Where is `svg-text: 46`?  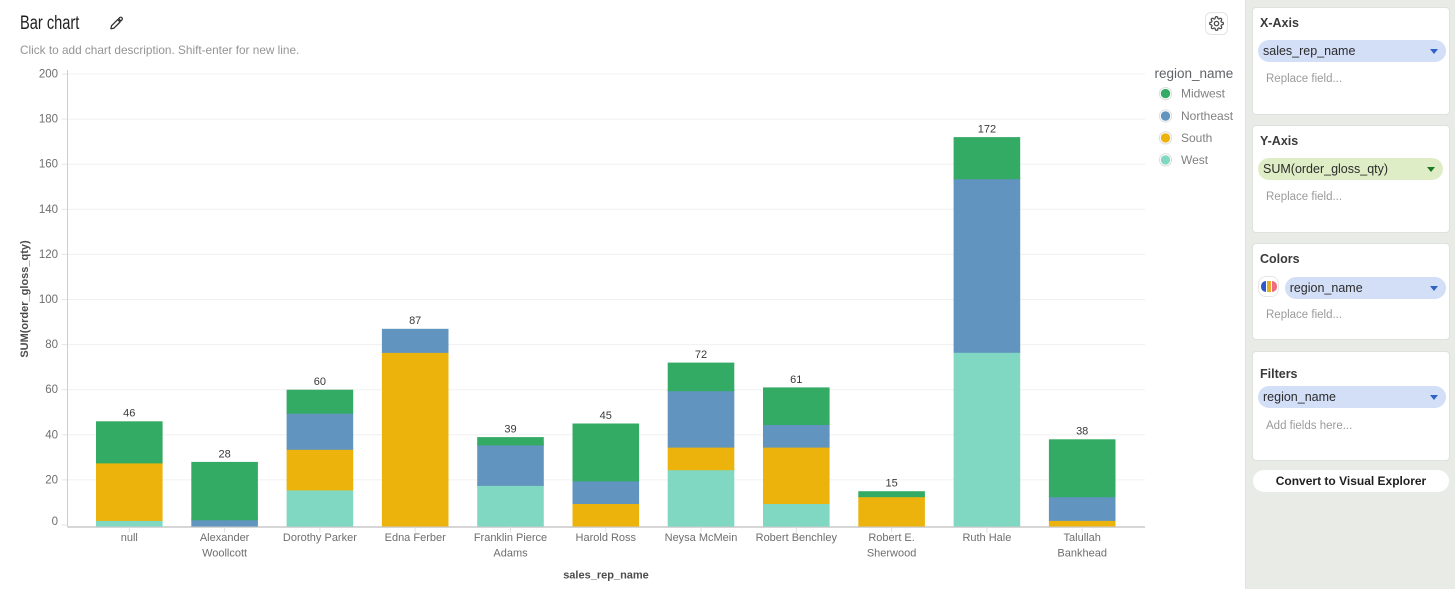 svg-text: 46 is located at coordinates (129, 414).